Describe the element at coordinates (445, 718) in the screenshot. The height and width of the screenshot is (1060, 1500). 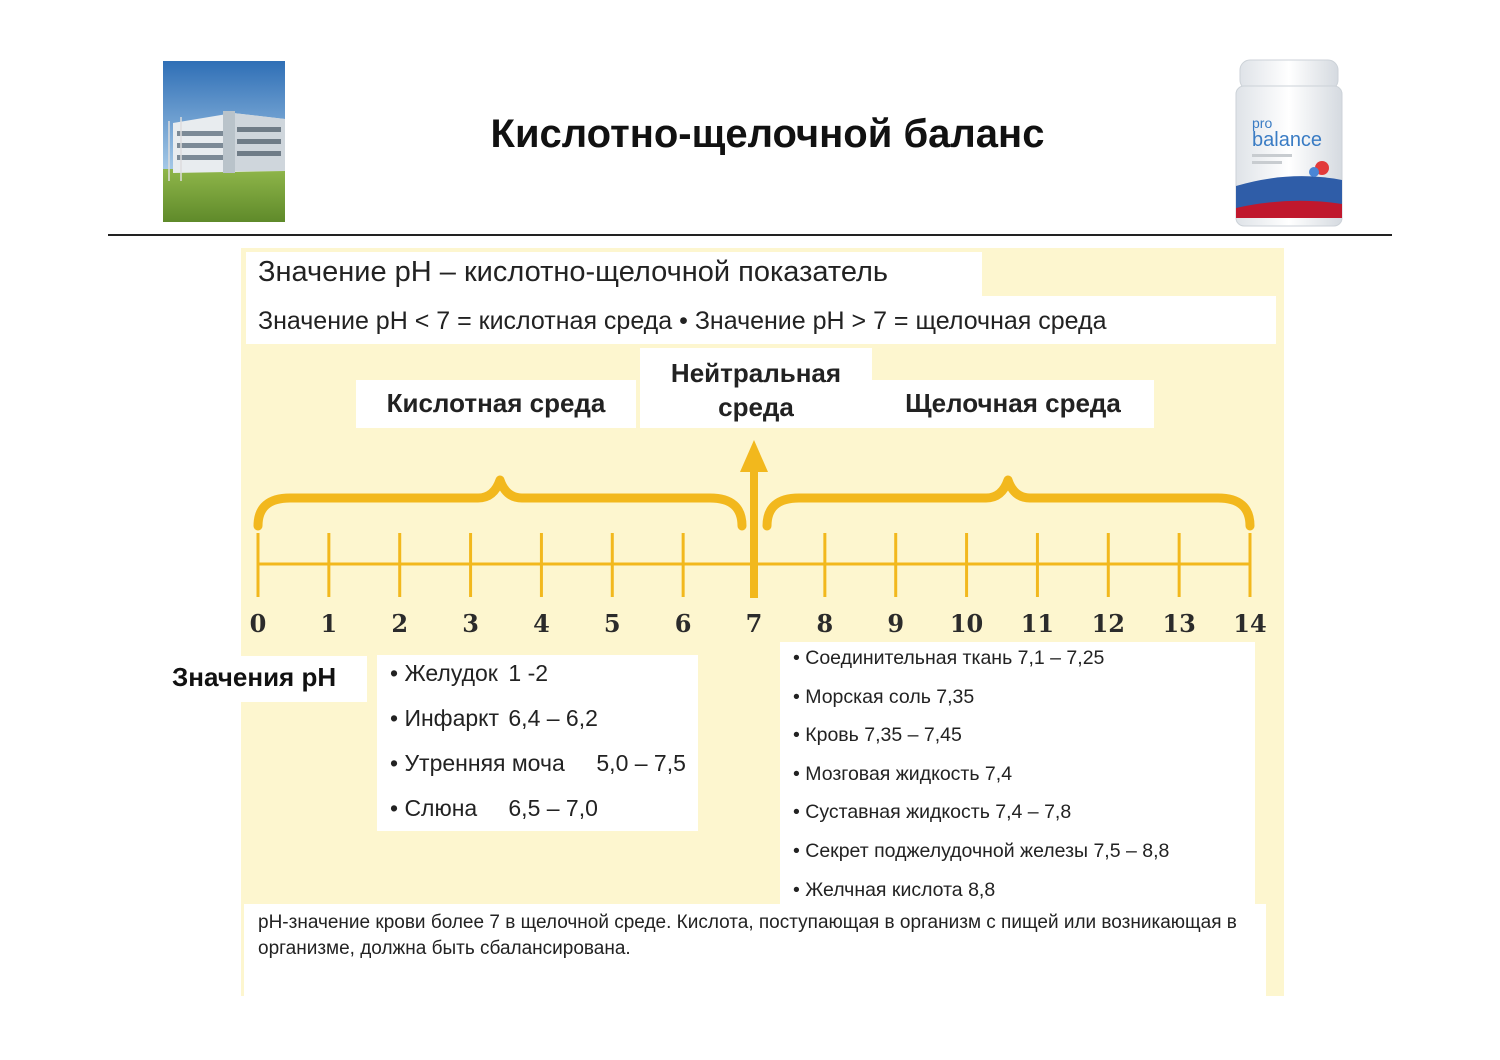
I see `acidic-value-name: • Инфаркт` at that location.